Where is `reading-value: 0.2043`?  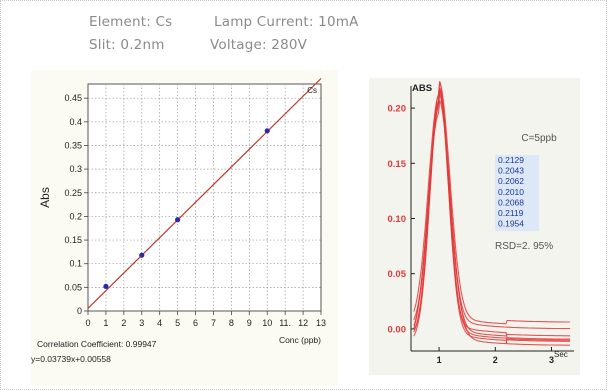
reading-value: 0.2043 is located at coordinates (511, 171).